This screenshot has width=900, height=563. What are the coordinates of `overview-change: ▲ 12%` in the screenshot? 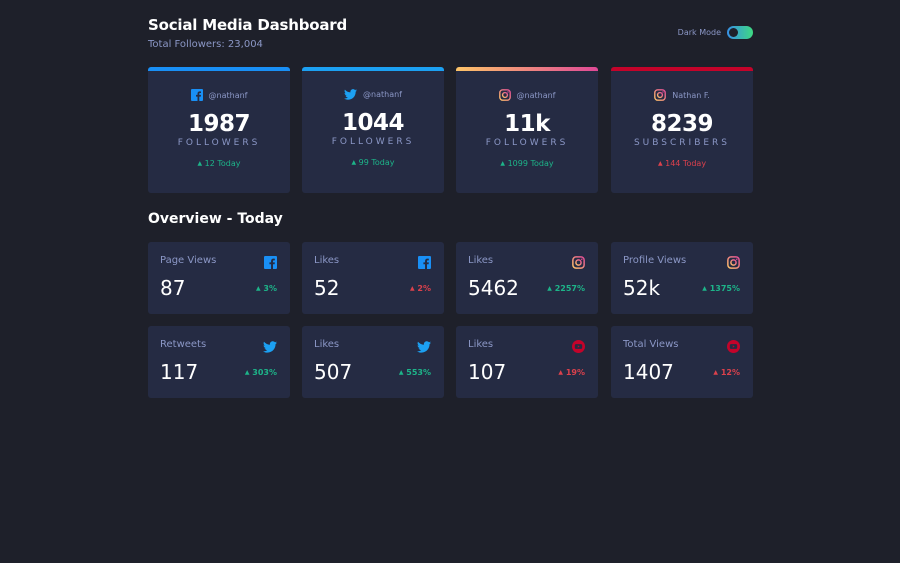 It's located at (726, 372).